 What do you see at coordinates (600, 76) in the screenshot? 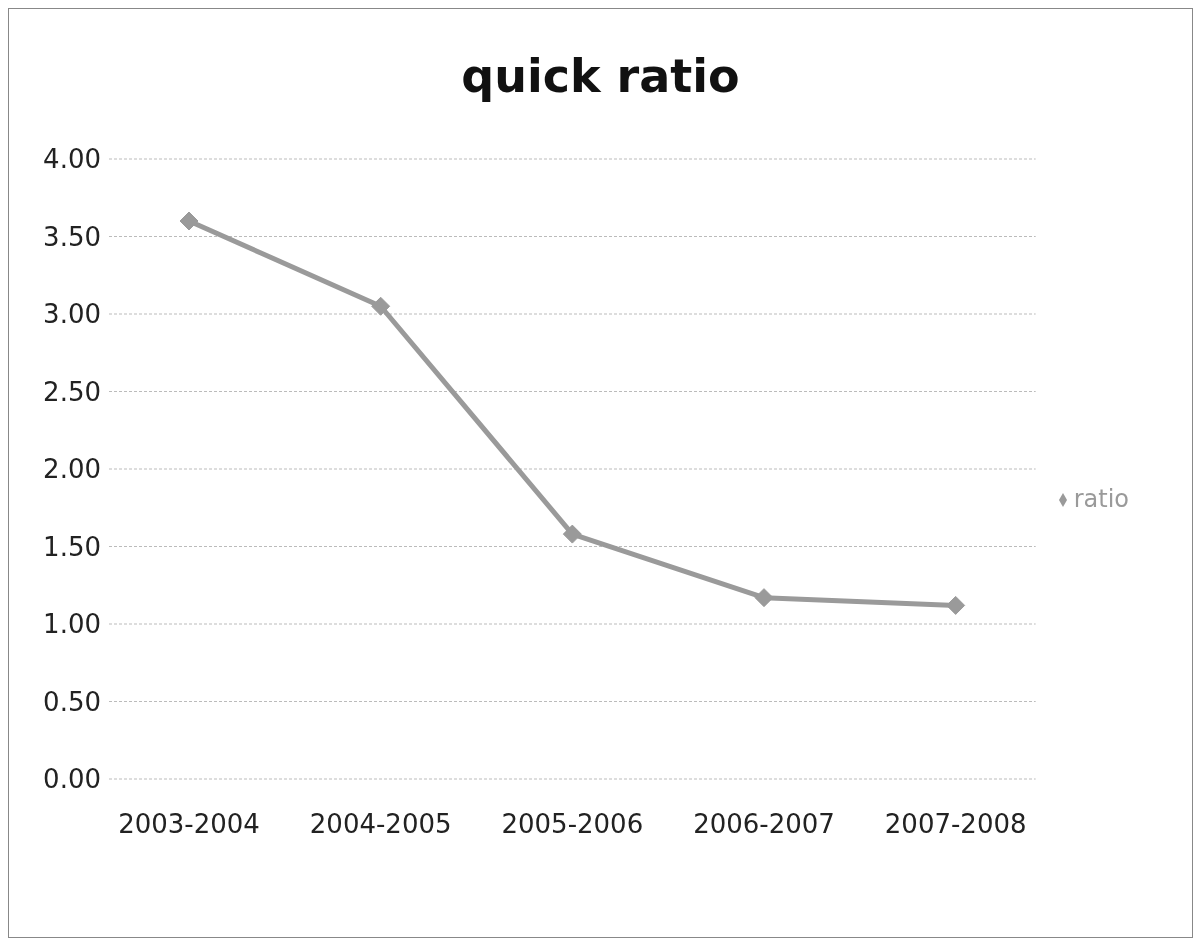
I see `chart-title: quick ratio` at bounding box center [600, 76].